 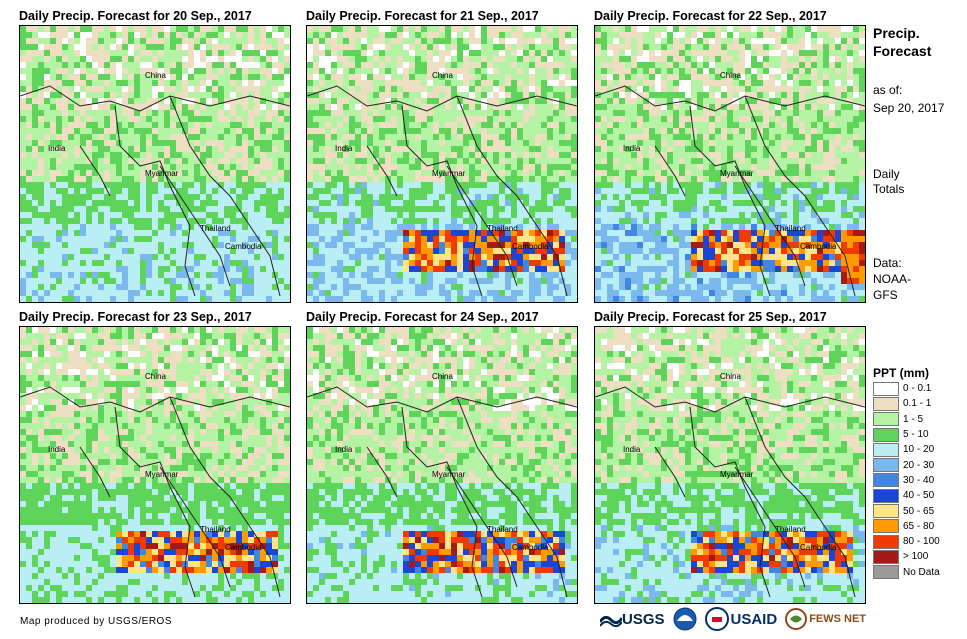 I want to click on legend-item: 0 - 0.1, so click(x=906, y=388).